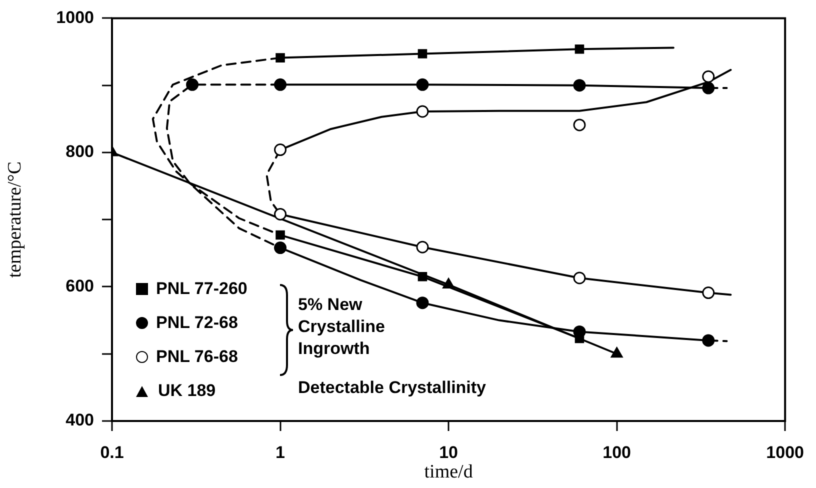 This screenshot has width=816, height=488. What do you see at coordinates (342, 327) in the screenshot?
I see `annotation: 5% New Crystalline Ingrowth` at bounding box center [342, 327].